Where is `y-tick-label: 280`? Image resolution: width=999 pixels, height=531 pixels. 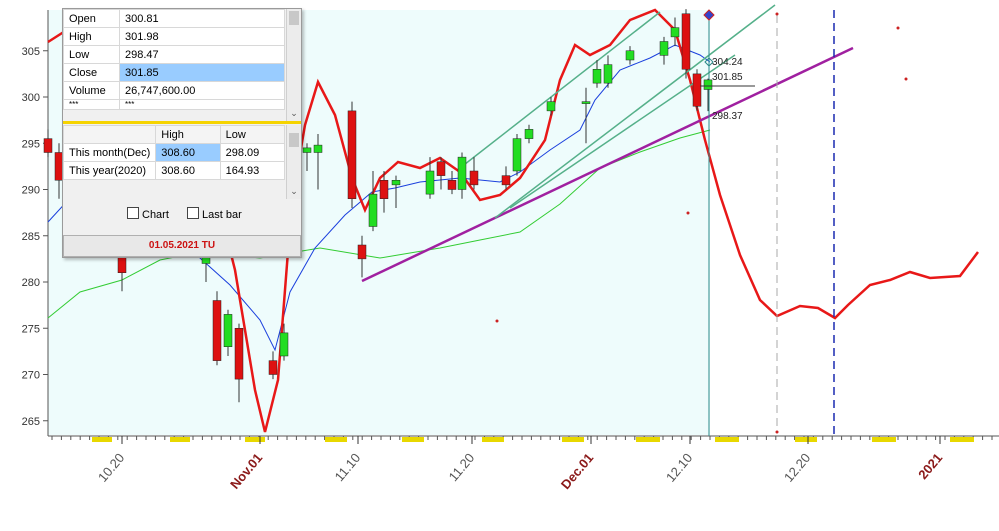
y-tick-label: 280 is located at coordinates (31, 283).